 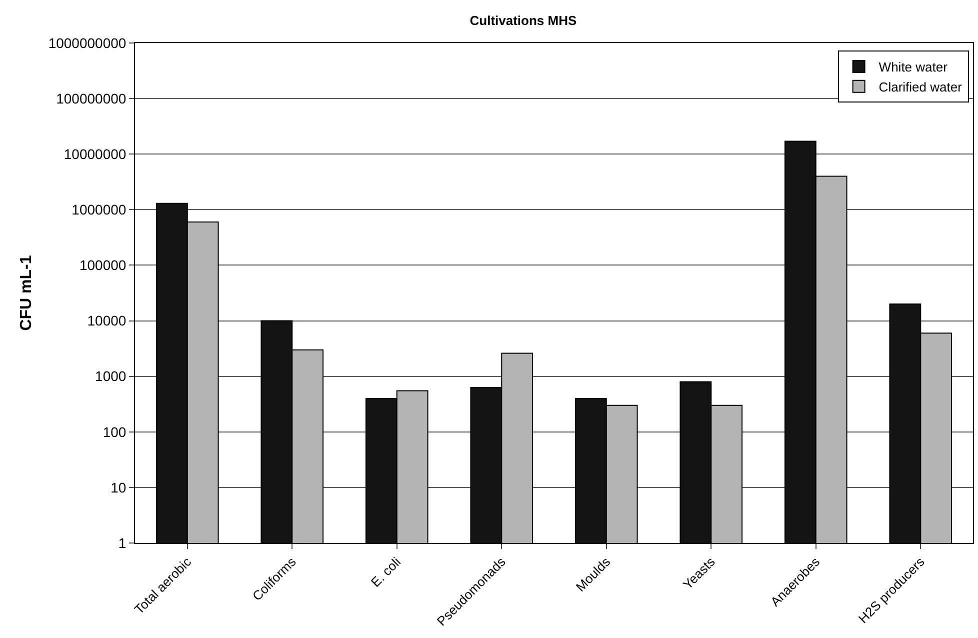 I want to click on legend-label: Clarified water, so click(x=920, y=86).